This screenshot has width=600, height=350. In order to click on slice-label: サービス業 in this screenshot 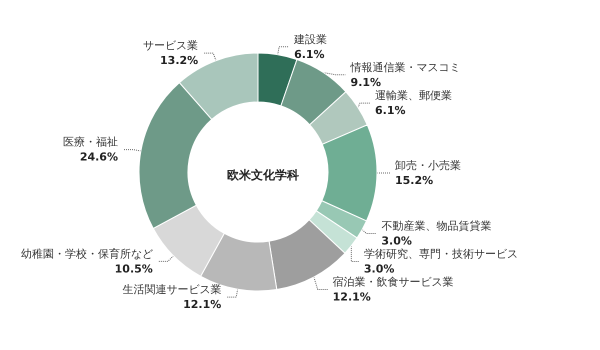, I will do `click(170, 45)`.